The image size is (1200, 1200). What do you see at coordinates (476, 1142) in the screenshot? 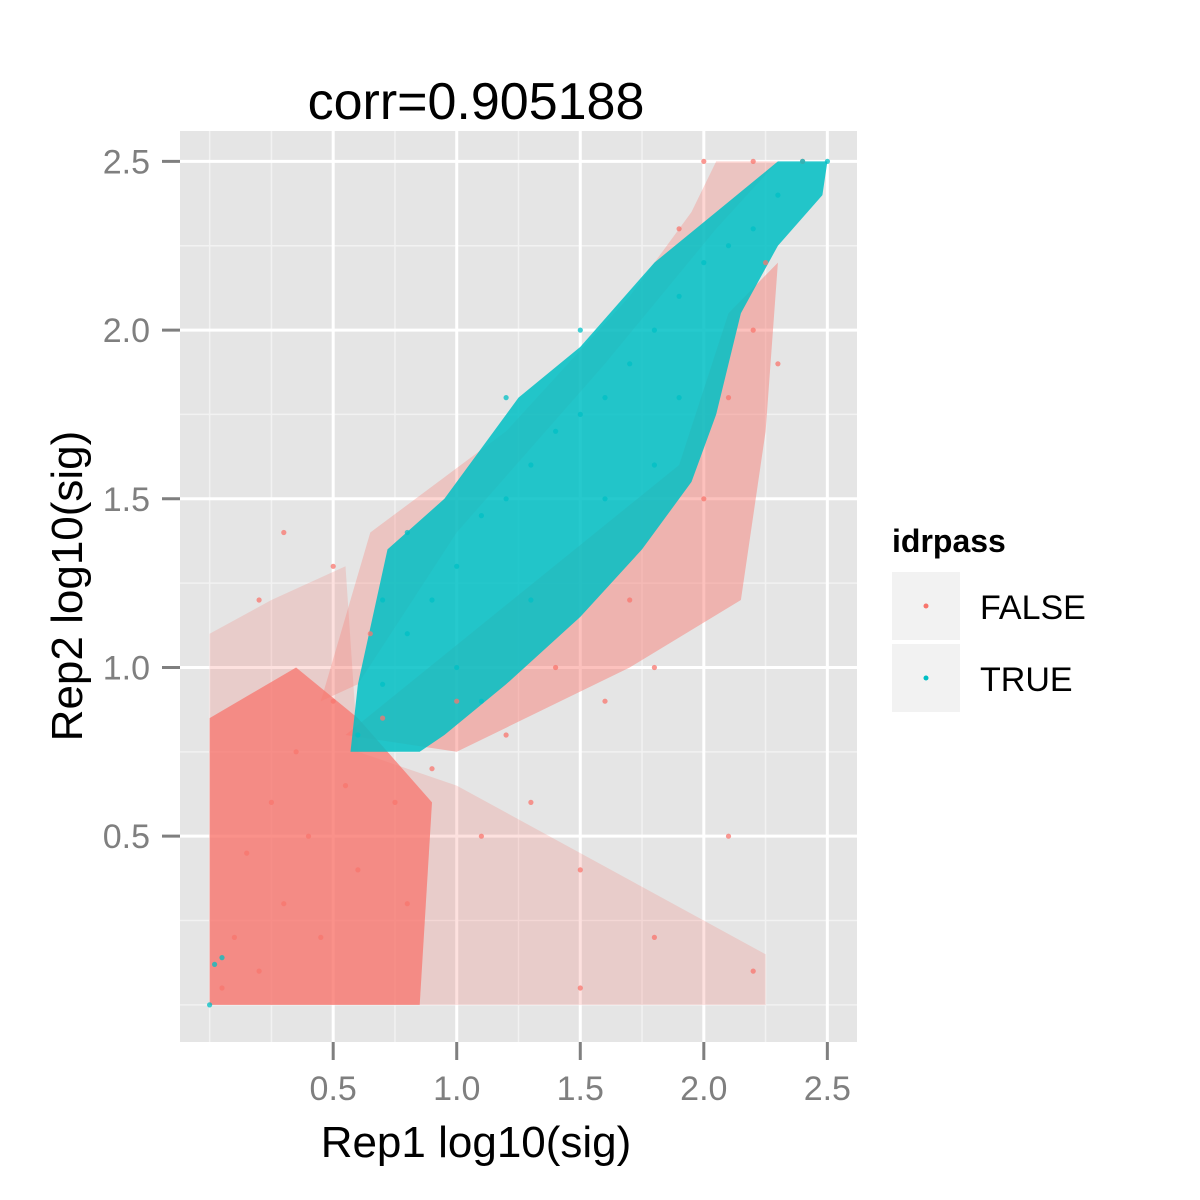
I see `x-axis-title: Rep1 log10(sig)` at bounding box center [476, 1142].